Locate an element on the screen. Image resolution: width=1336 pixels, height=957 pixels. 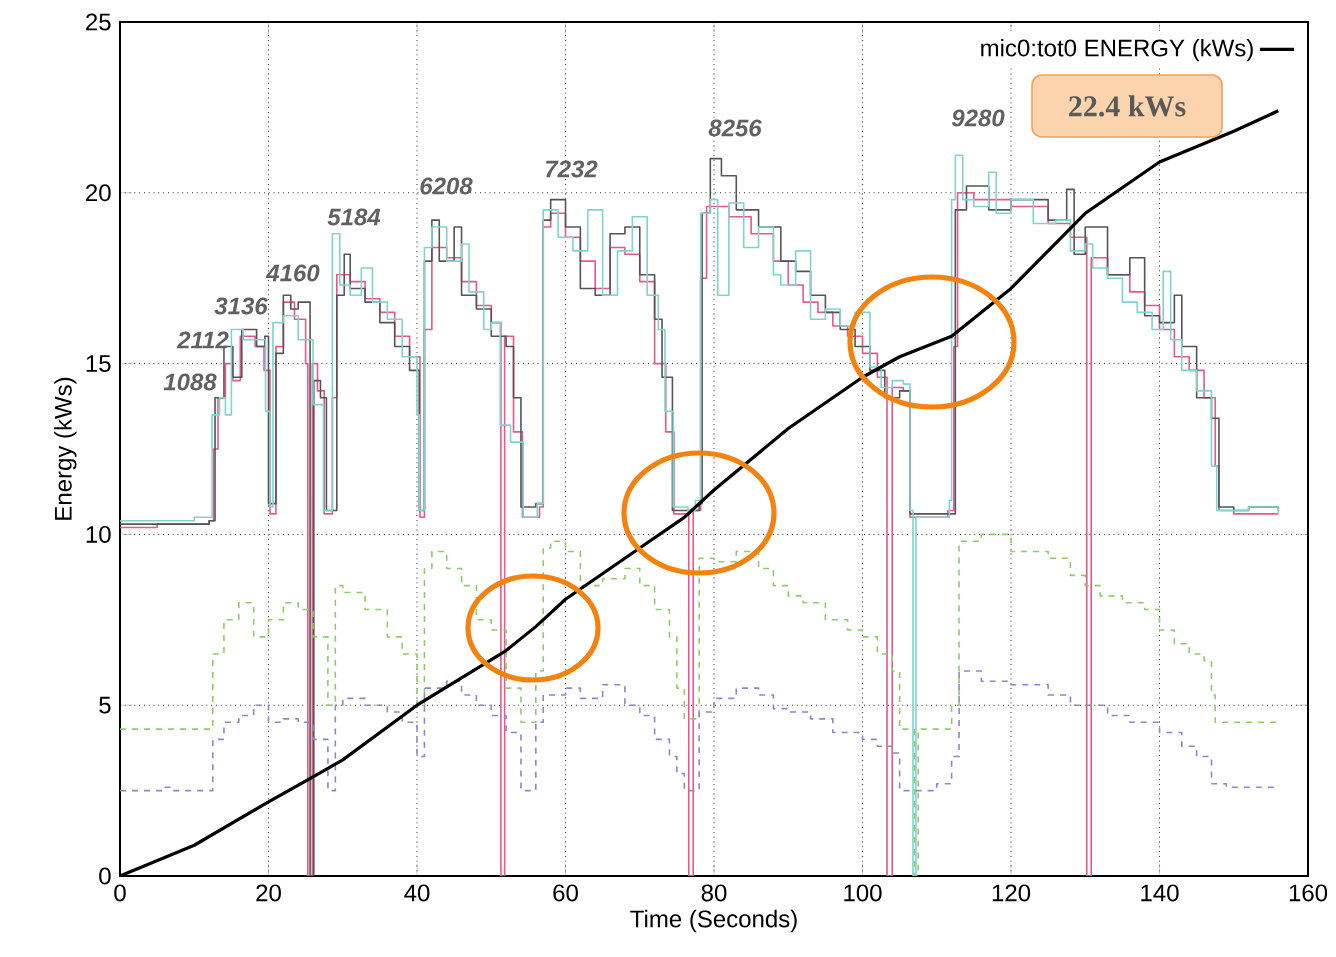
annotation: 5184 is located at coordinates (354, 217).